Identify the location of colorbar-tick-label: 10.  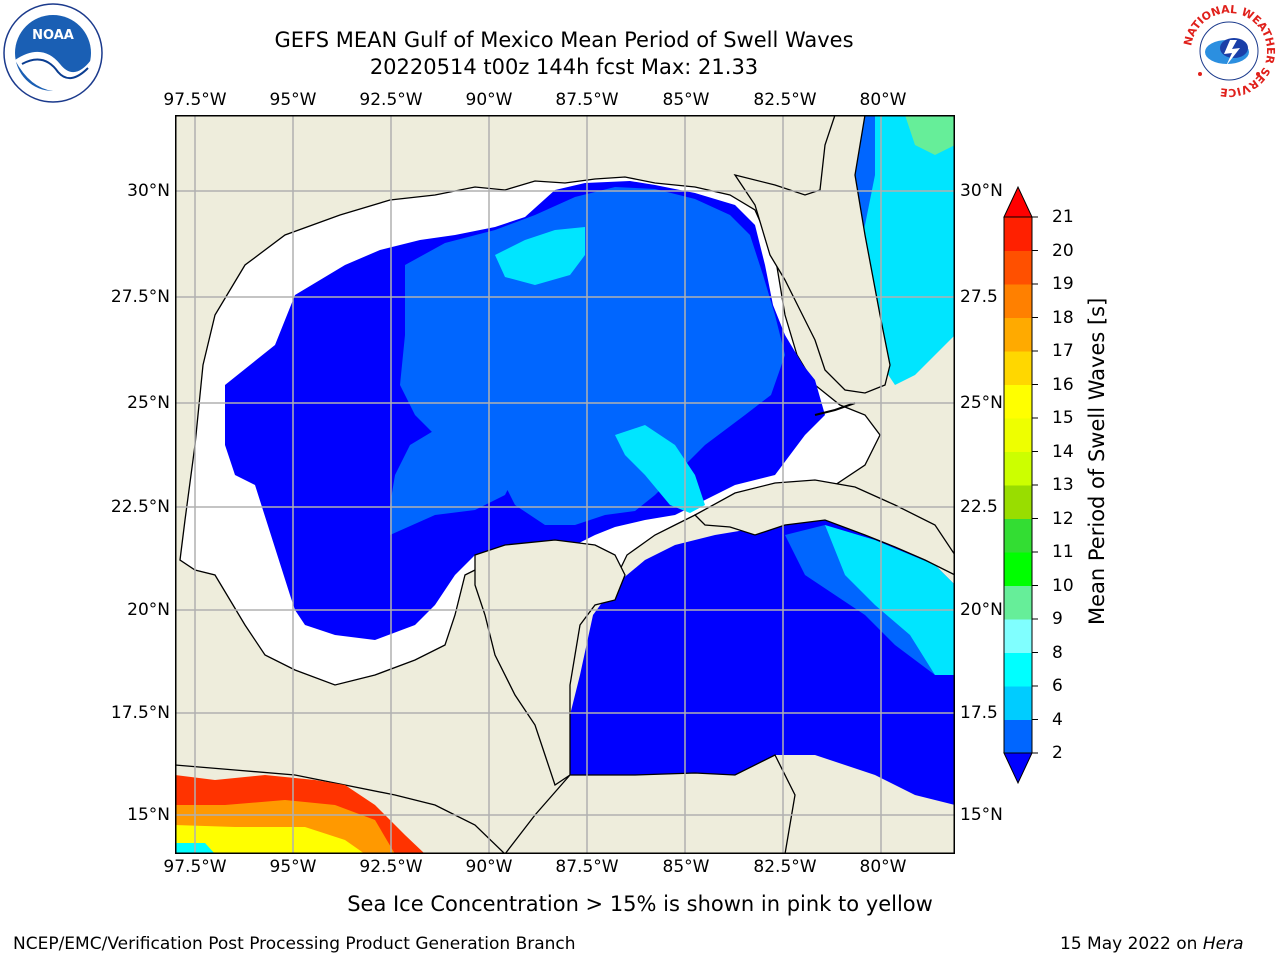
(1063, 585).